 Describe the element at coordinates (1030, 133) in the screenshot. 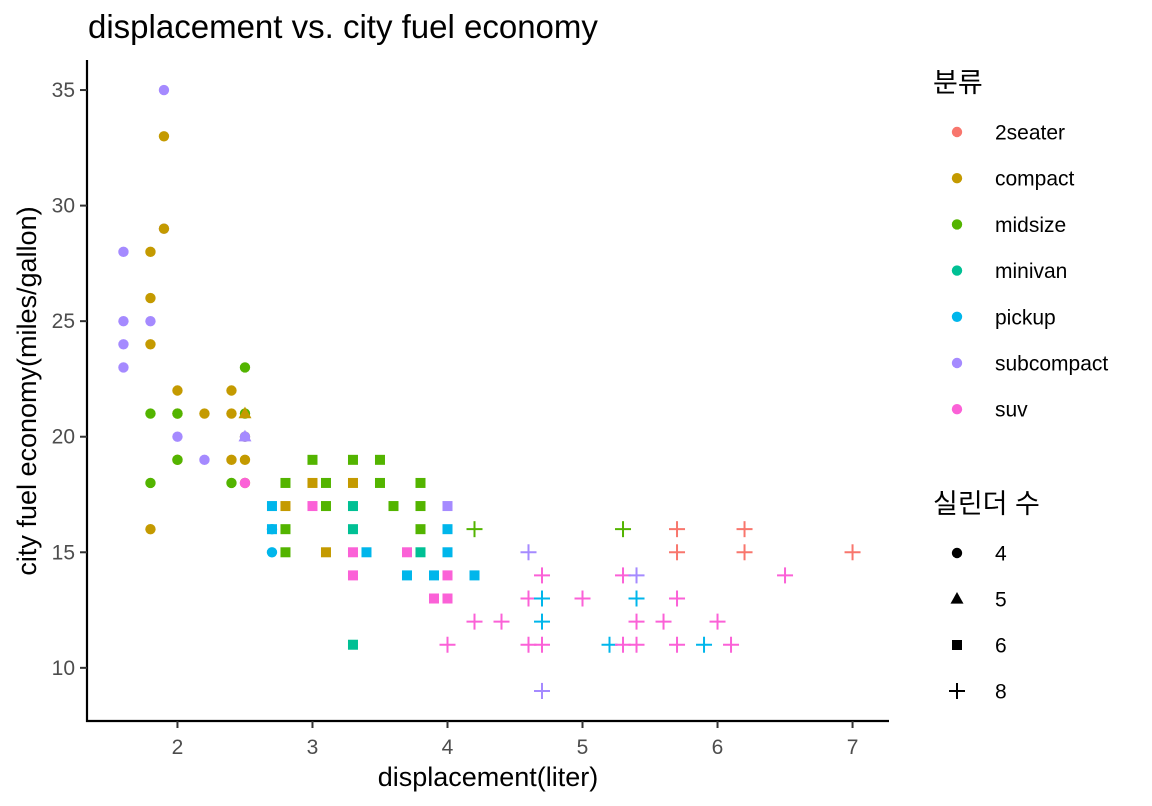

I see `color-legend-label: 2seater` at that location.